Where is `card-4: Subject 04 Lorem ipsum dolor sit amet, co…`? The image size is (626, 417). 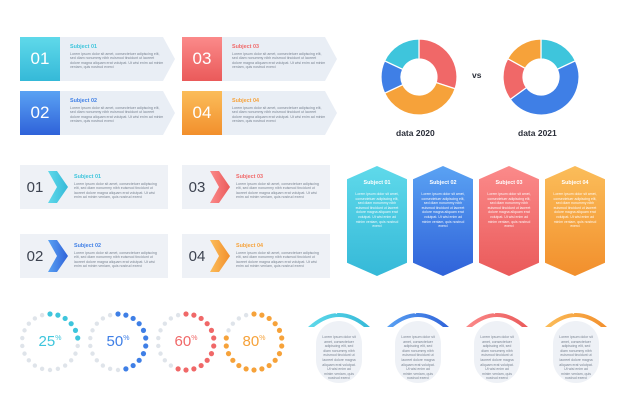
card-4: Subject 04 Lorem ipsum dolor sit amet, co… is located at coordinates (574, 345).